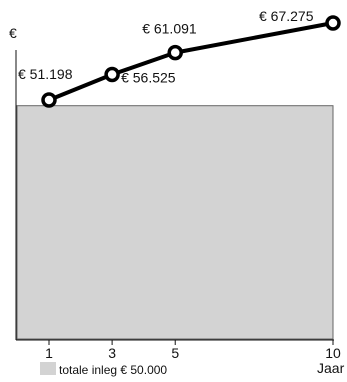 The image size is (347, 382). What do you see at coordinates (175, 353) in the screenshot?
I see `x-tick-label: 5` at bounding box center [175, 353].